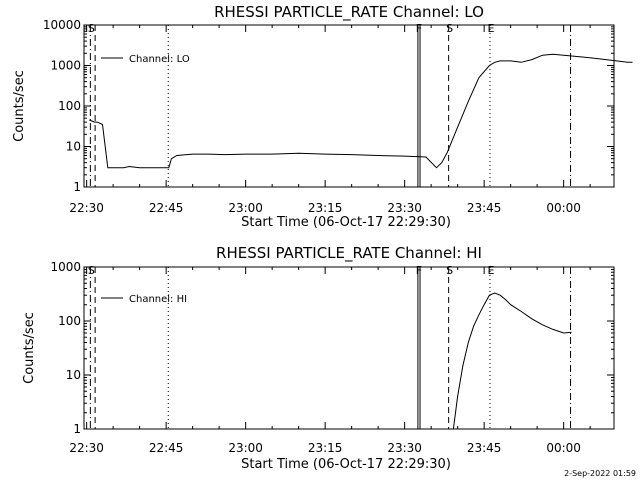  I want to click on y-tick-label-hi: 1000, so click(65, 267).